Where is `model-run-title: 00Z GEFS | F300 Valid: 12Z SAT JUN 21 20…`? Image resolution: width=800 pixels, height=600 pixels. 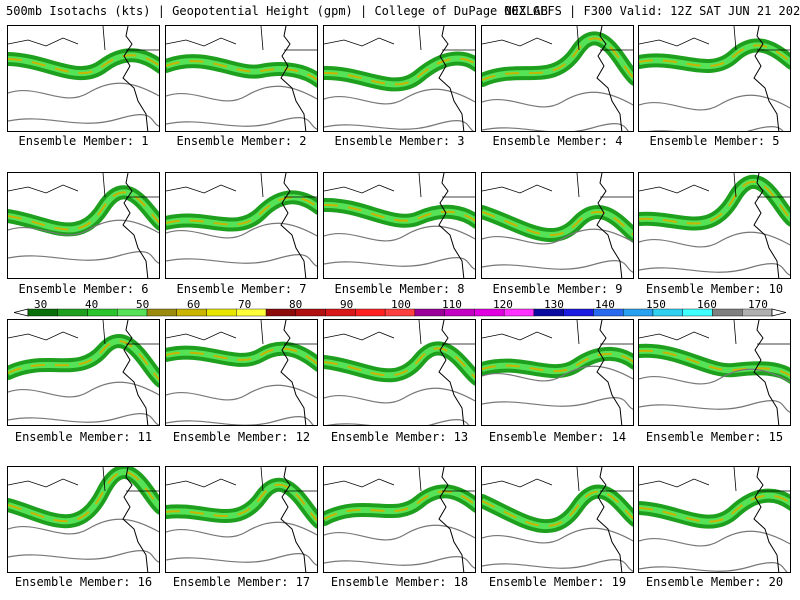
model-run-title: 00Z GEFS | F300 Valid: 12Z SAT JUN 21 20… is located at coordinates (652, 11).